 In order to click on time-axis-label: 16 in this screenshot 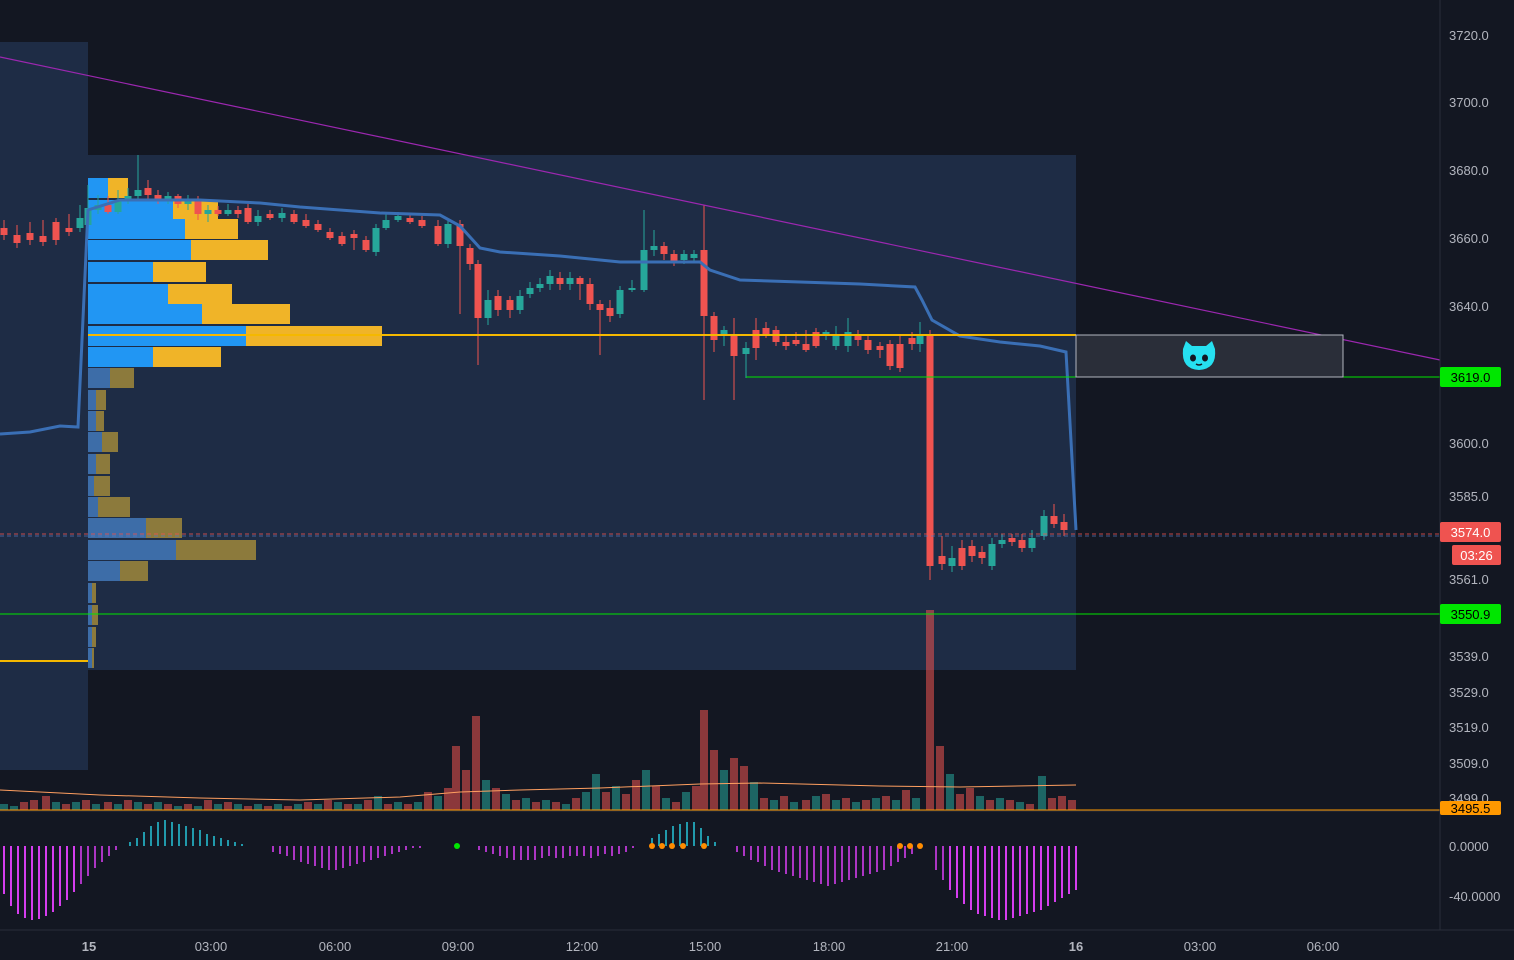, I will do `click(1076, 946)`.